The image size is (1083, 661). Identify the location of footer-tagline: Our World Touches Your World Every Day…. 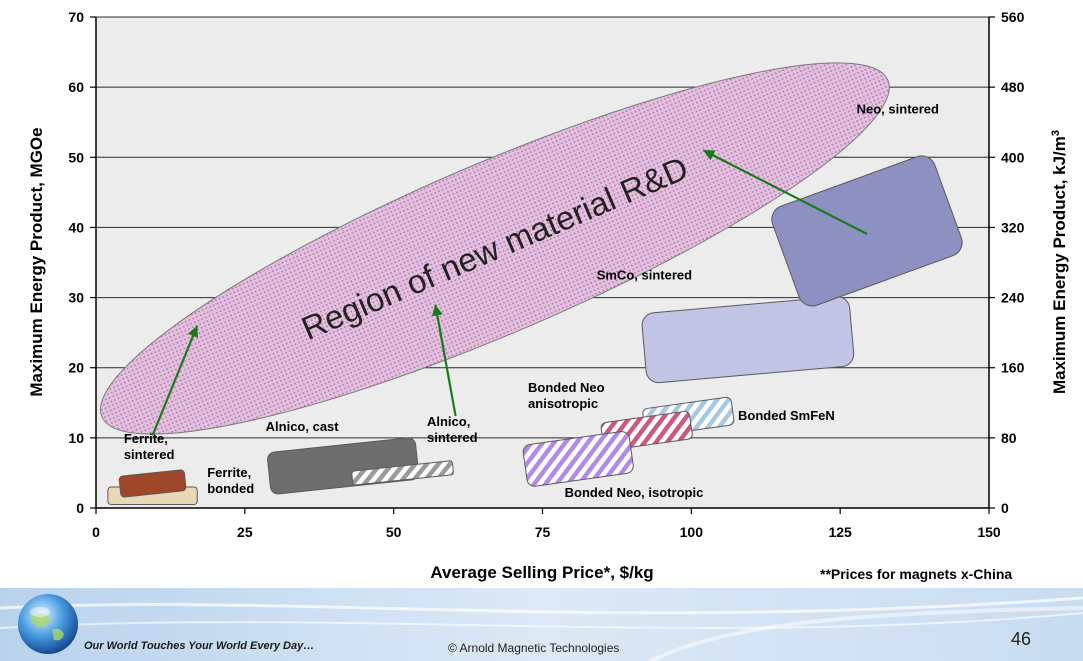
(199, 646).